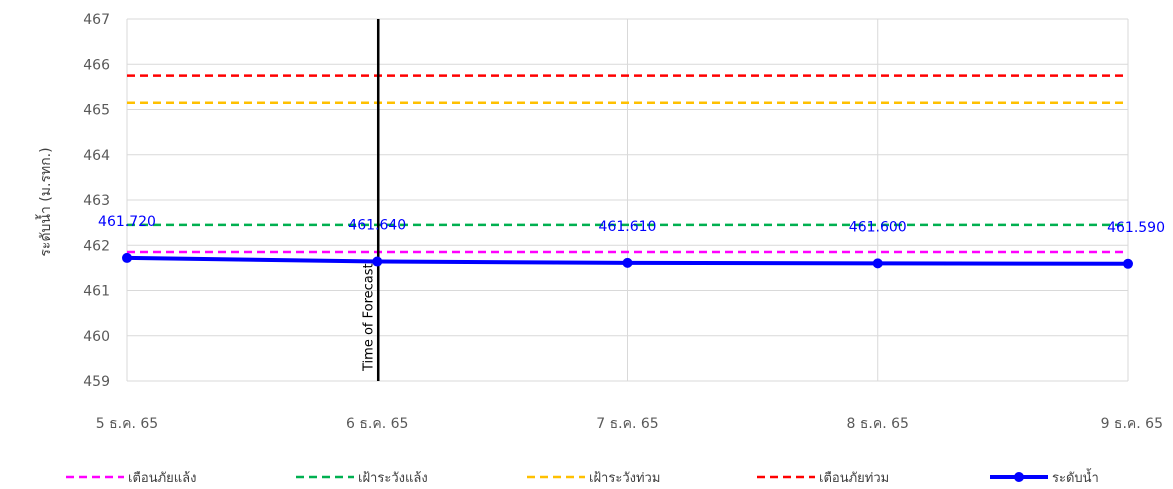 Image resolution: width=1173 pixels, height=489 pixels. What do you see at coordinates (393, 478) in the screenshot?
I see `legend-label: เฝ้าระวังแล้ง` at bounding box center [393, 478].